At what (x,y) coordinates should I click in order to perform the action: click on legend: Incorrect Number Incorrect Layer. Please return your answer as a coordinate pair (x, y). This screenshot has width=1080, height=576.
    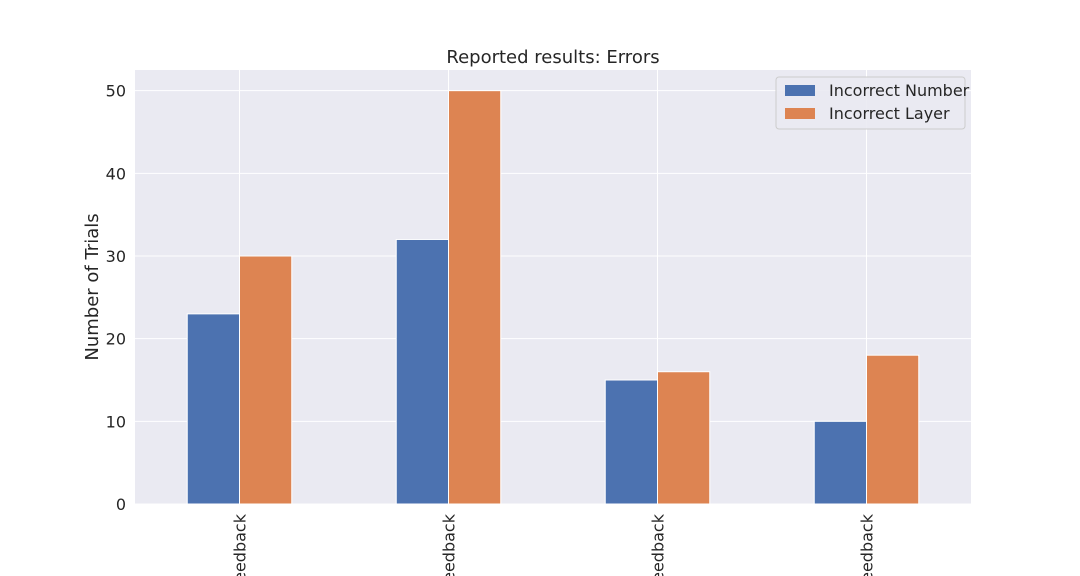
    Looking at the image, I should click on (872, 103).